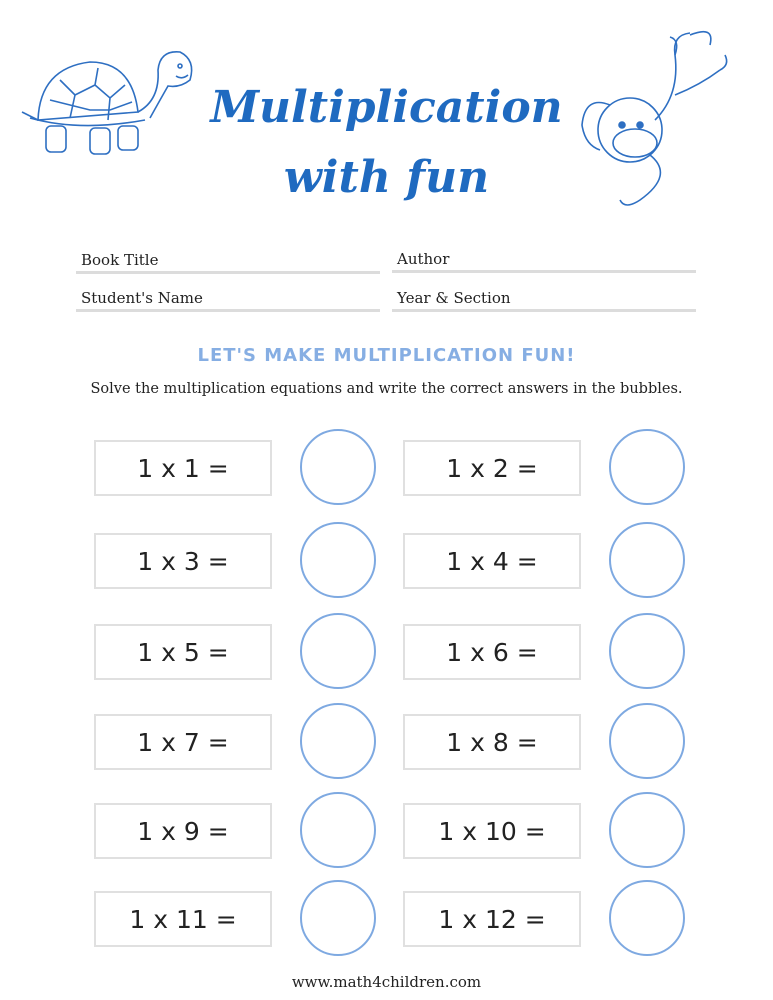 The height and width of the screenshot is (1000, 773). Describe the element at coordinates (386, 982) in the screenshot. I see `footer-url: www.math4children.com` at that location.